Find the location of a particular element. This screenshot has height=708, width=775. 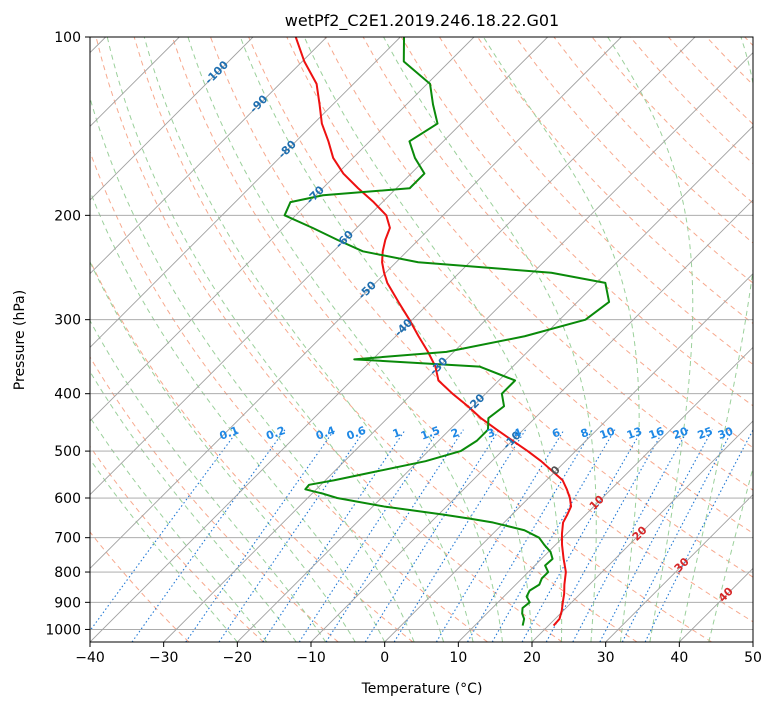

y-tick-label: 900 is located at coordinates (67, 603).